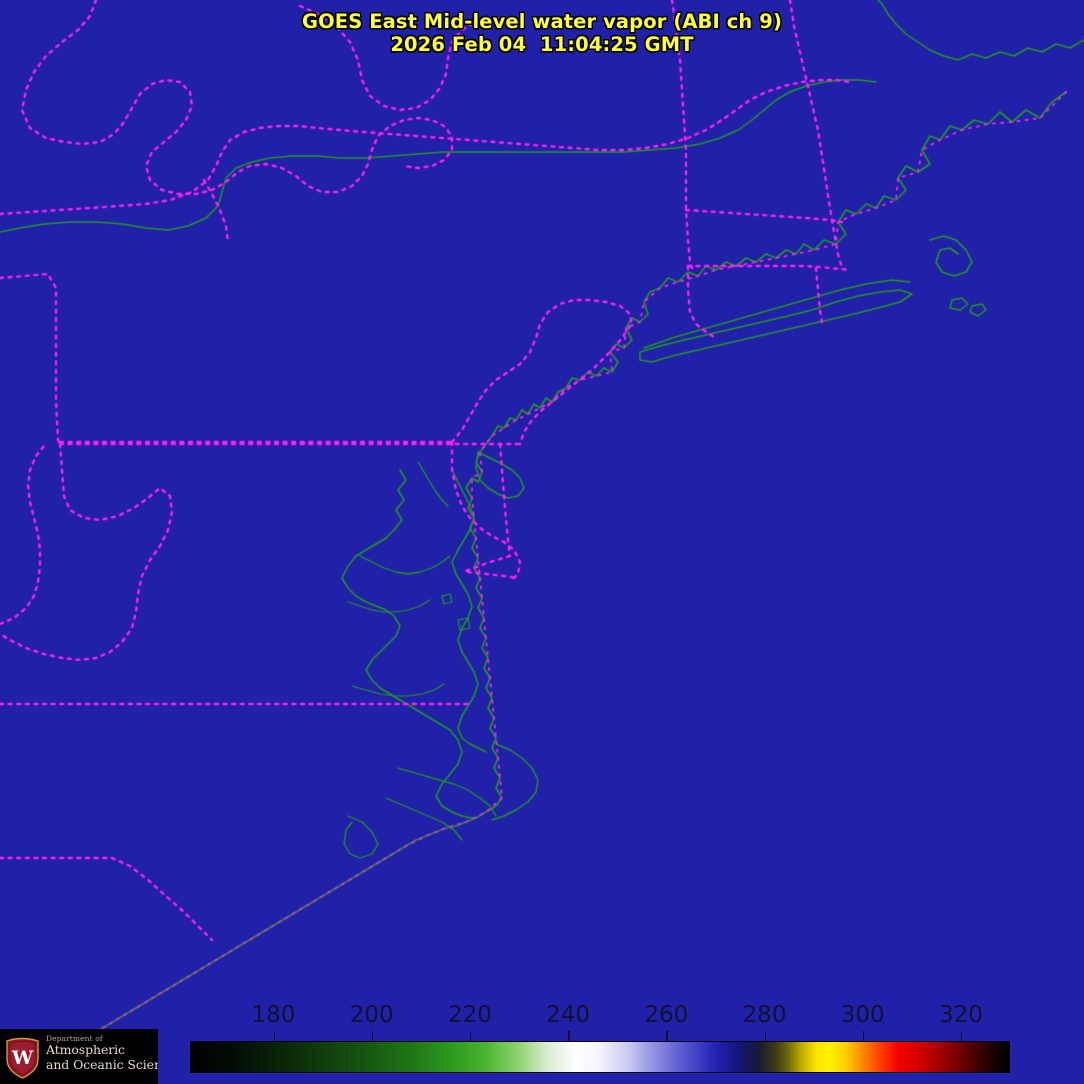  I want to click on colorbar-tick-label: 200, so click(371, 1015).